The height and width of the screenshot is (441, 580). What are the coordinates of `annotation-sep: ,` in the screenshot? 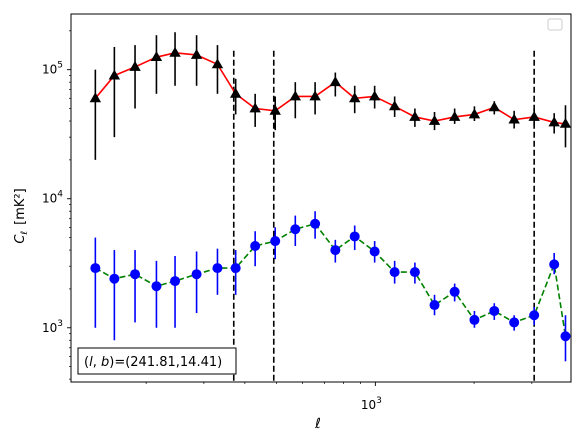 It's located at (97, 362).